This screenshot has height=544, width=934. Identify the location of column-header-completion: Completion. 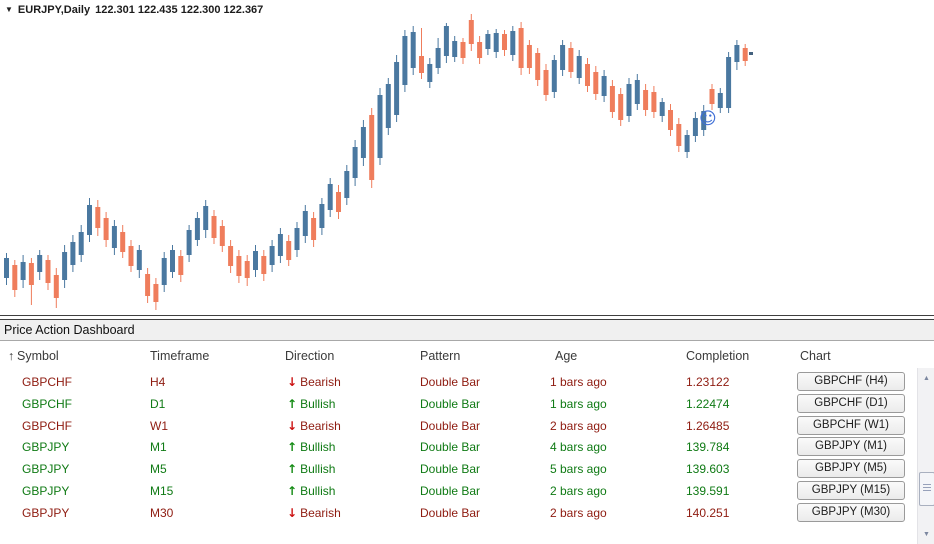
(718, 356).